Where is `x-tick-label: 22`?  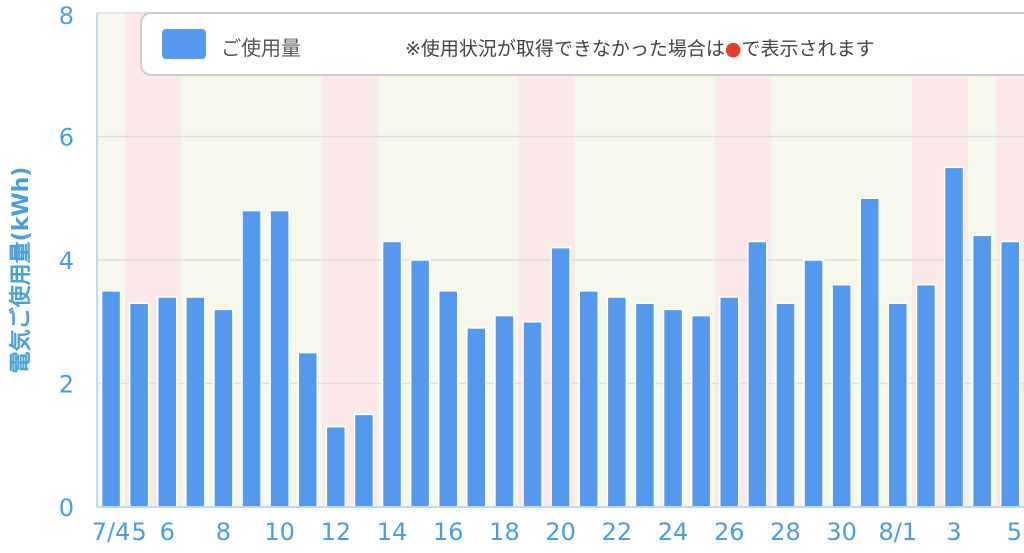
x-tick-label: 22 is located at coordinates (617, 532).